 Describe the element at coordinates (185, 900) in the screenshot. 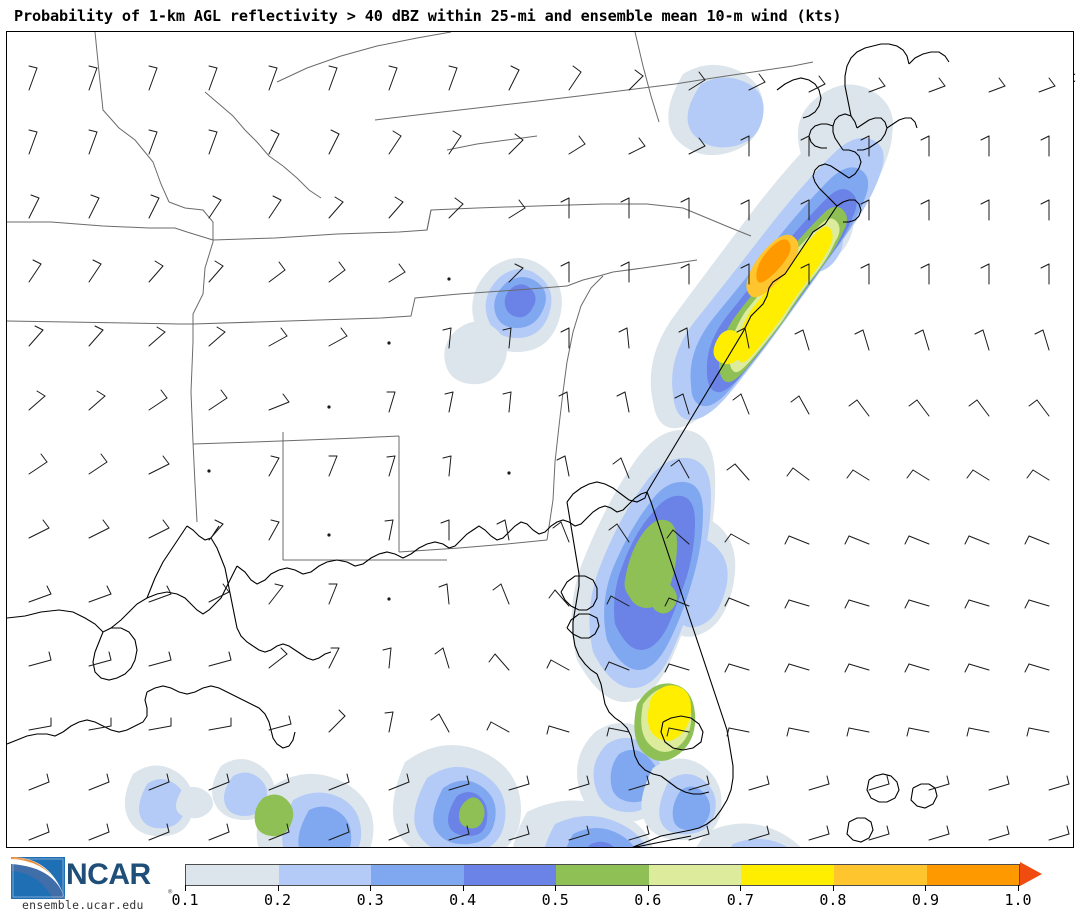

I see `colorbar-tick-label: 0.1` at that location.